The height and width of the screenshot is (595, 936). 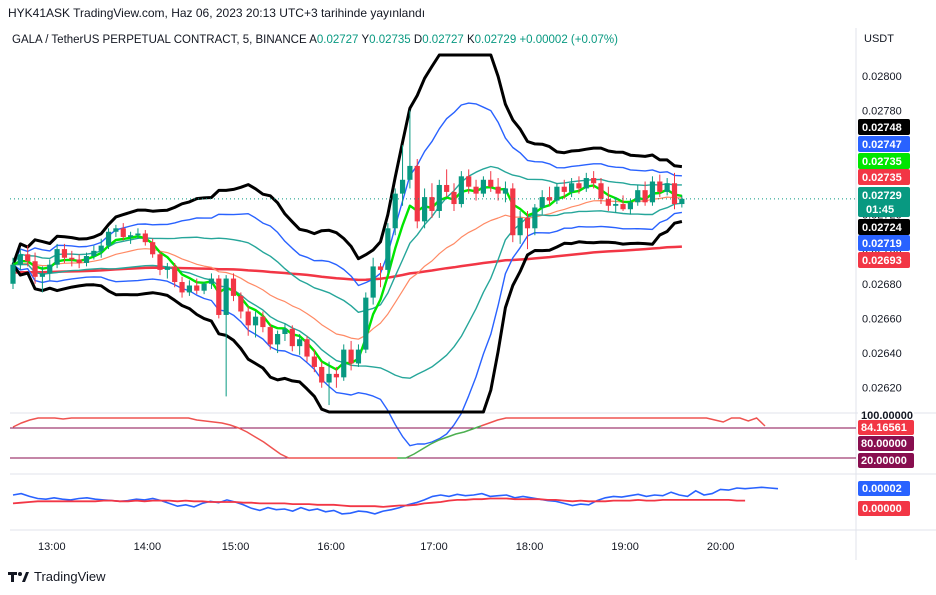 I want to click on y-tick-label: 0.02680, so click(x=882, y=285).